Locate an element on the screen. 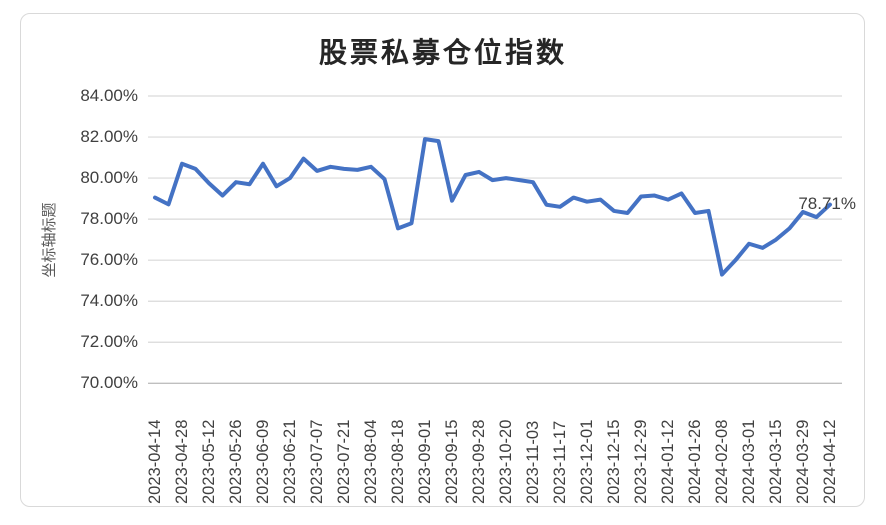 This screenshot has height=525, width=886. x-tick-label: 2023-04-14 is located at coordinates (154, 461).